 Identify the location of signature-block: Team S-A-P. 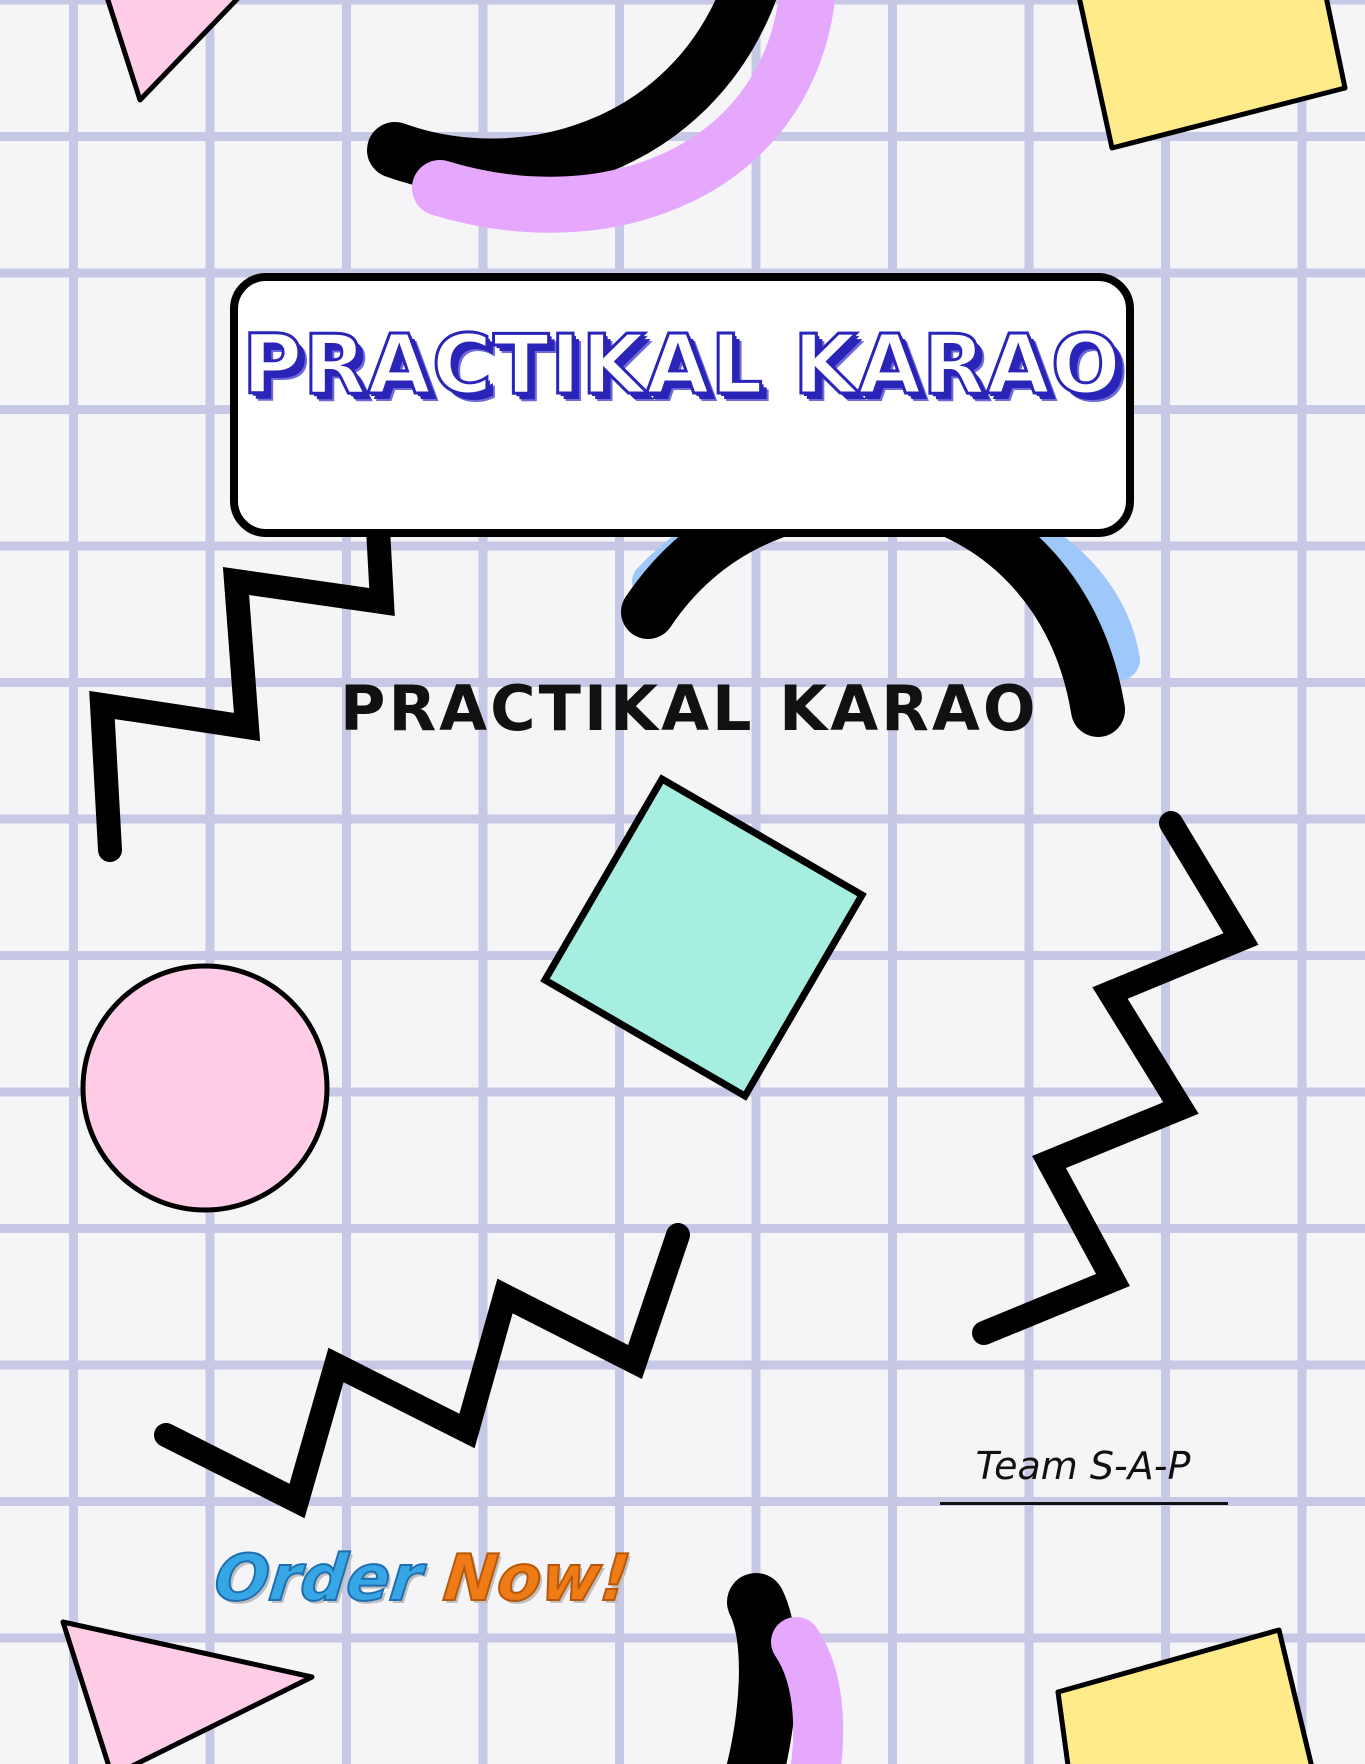
(1084, 1474).